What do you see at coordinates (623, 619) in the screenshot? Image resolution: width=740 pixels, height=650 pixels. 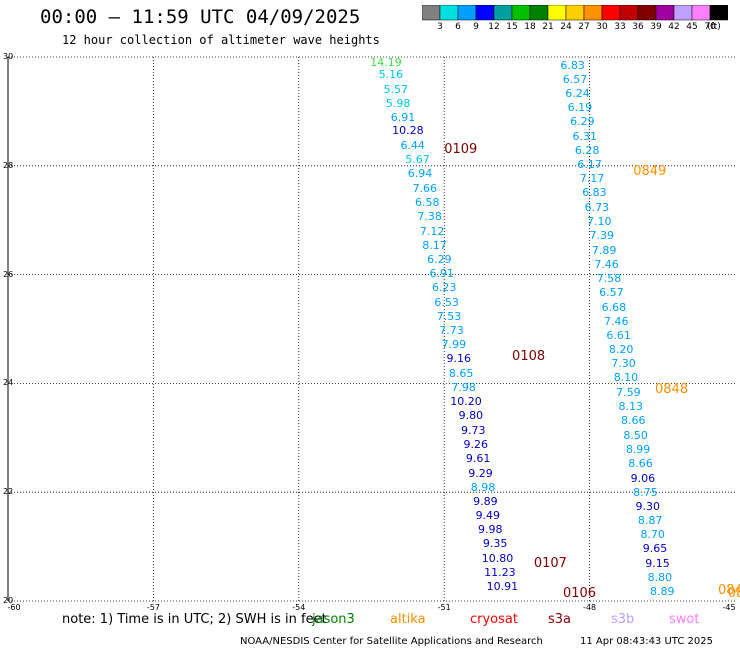 I see `satellite-legend-item: s3b` at bounding box center [623, 619].